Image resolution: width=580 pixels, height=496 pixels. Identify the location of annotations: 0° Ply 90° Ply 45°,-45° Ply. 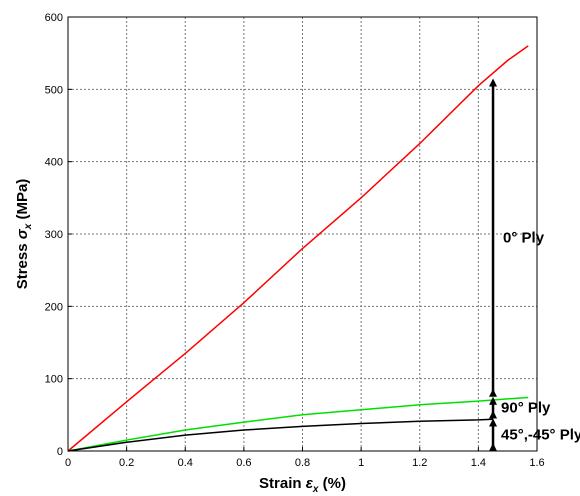
(534, 264).